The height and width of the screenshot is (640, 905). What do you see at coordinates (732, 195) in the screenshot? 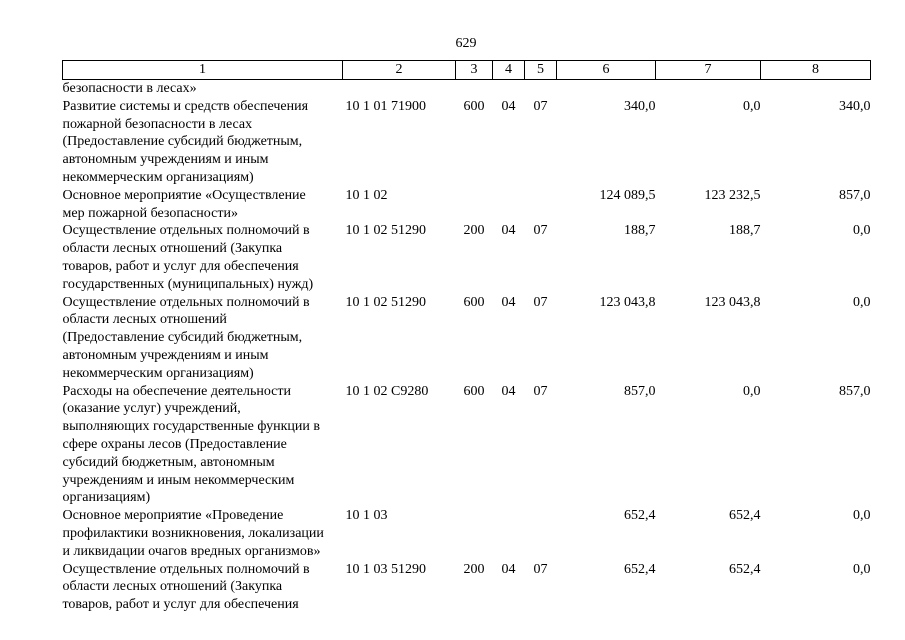
I see `cell-amount-col7: 123 232,5` at bounding box center [732, 195].